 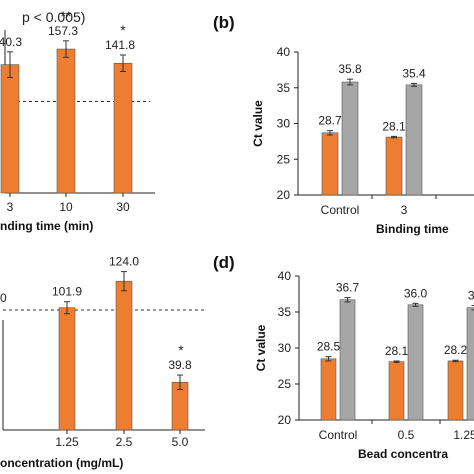 I want to click on bar-d-Control-s2, so click(x=347, y=360).